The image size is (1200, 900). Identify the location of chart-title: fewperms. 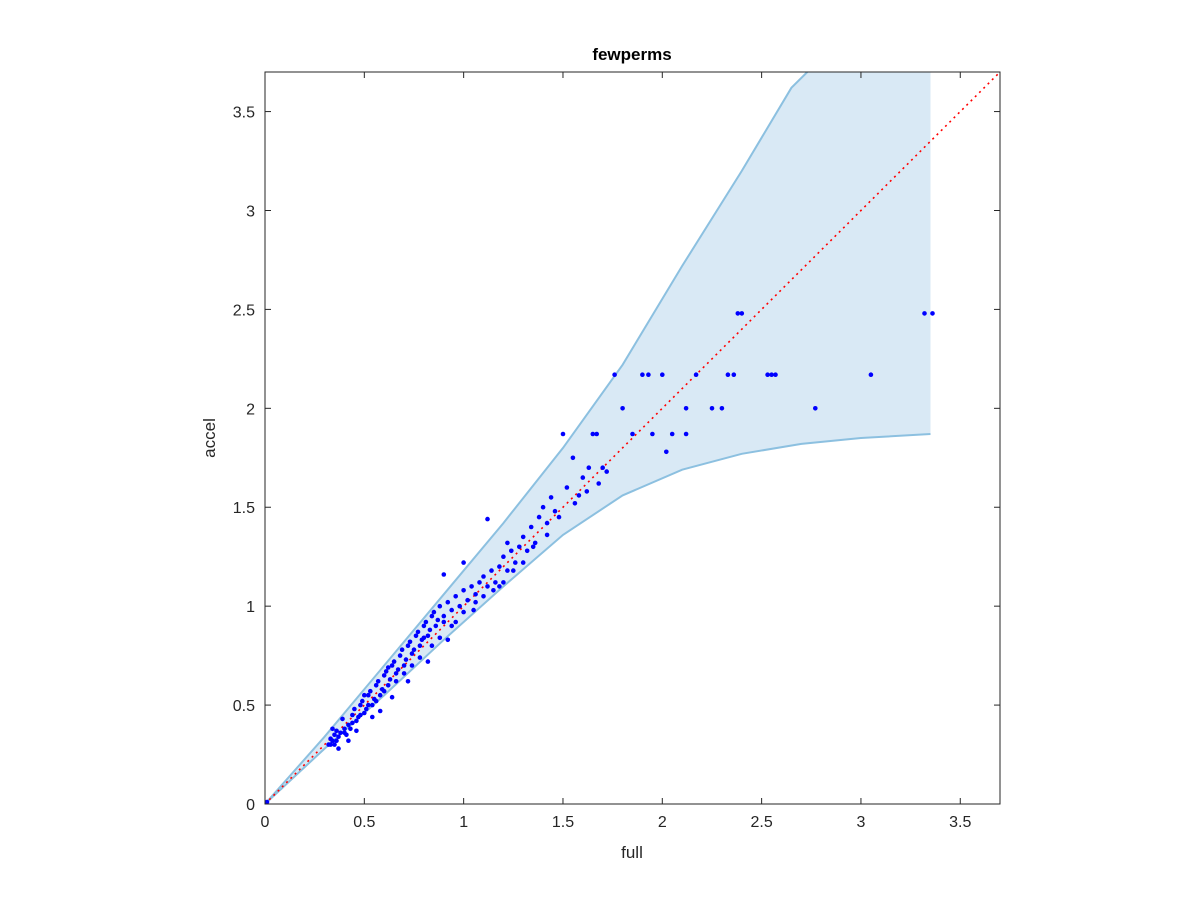
(631, 54).